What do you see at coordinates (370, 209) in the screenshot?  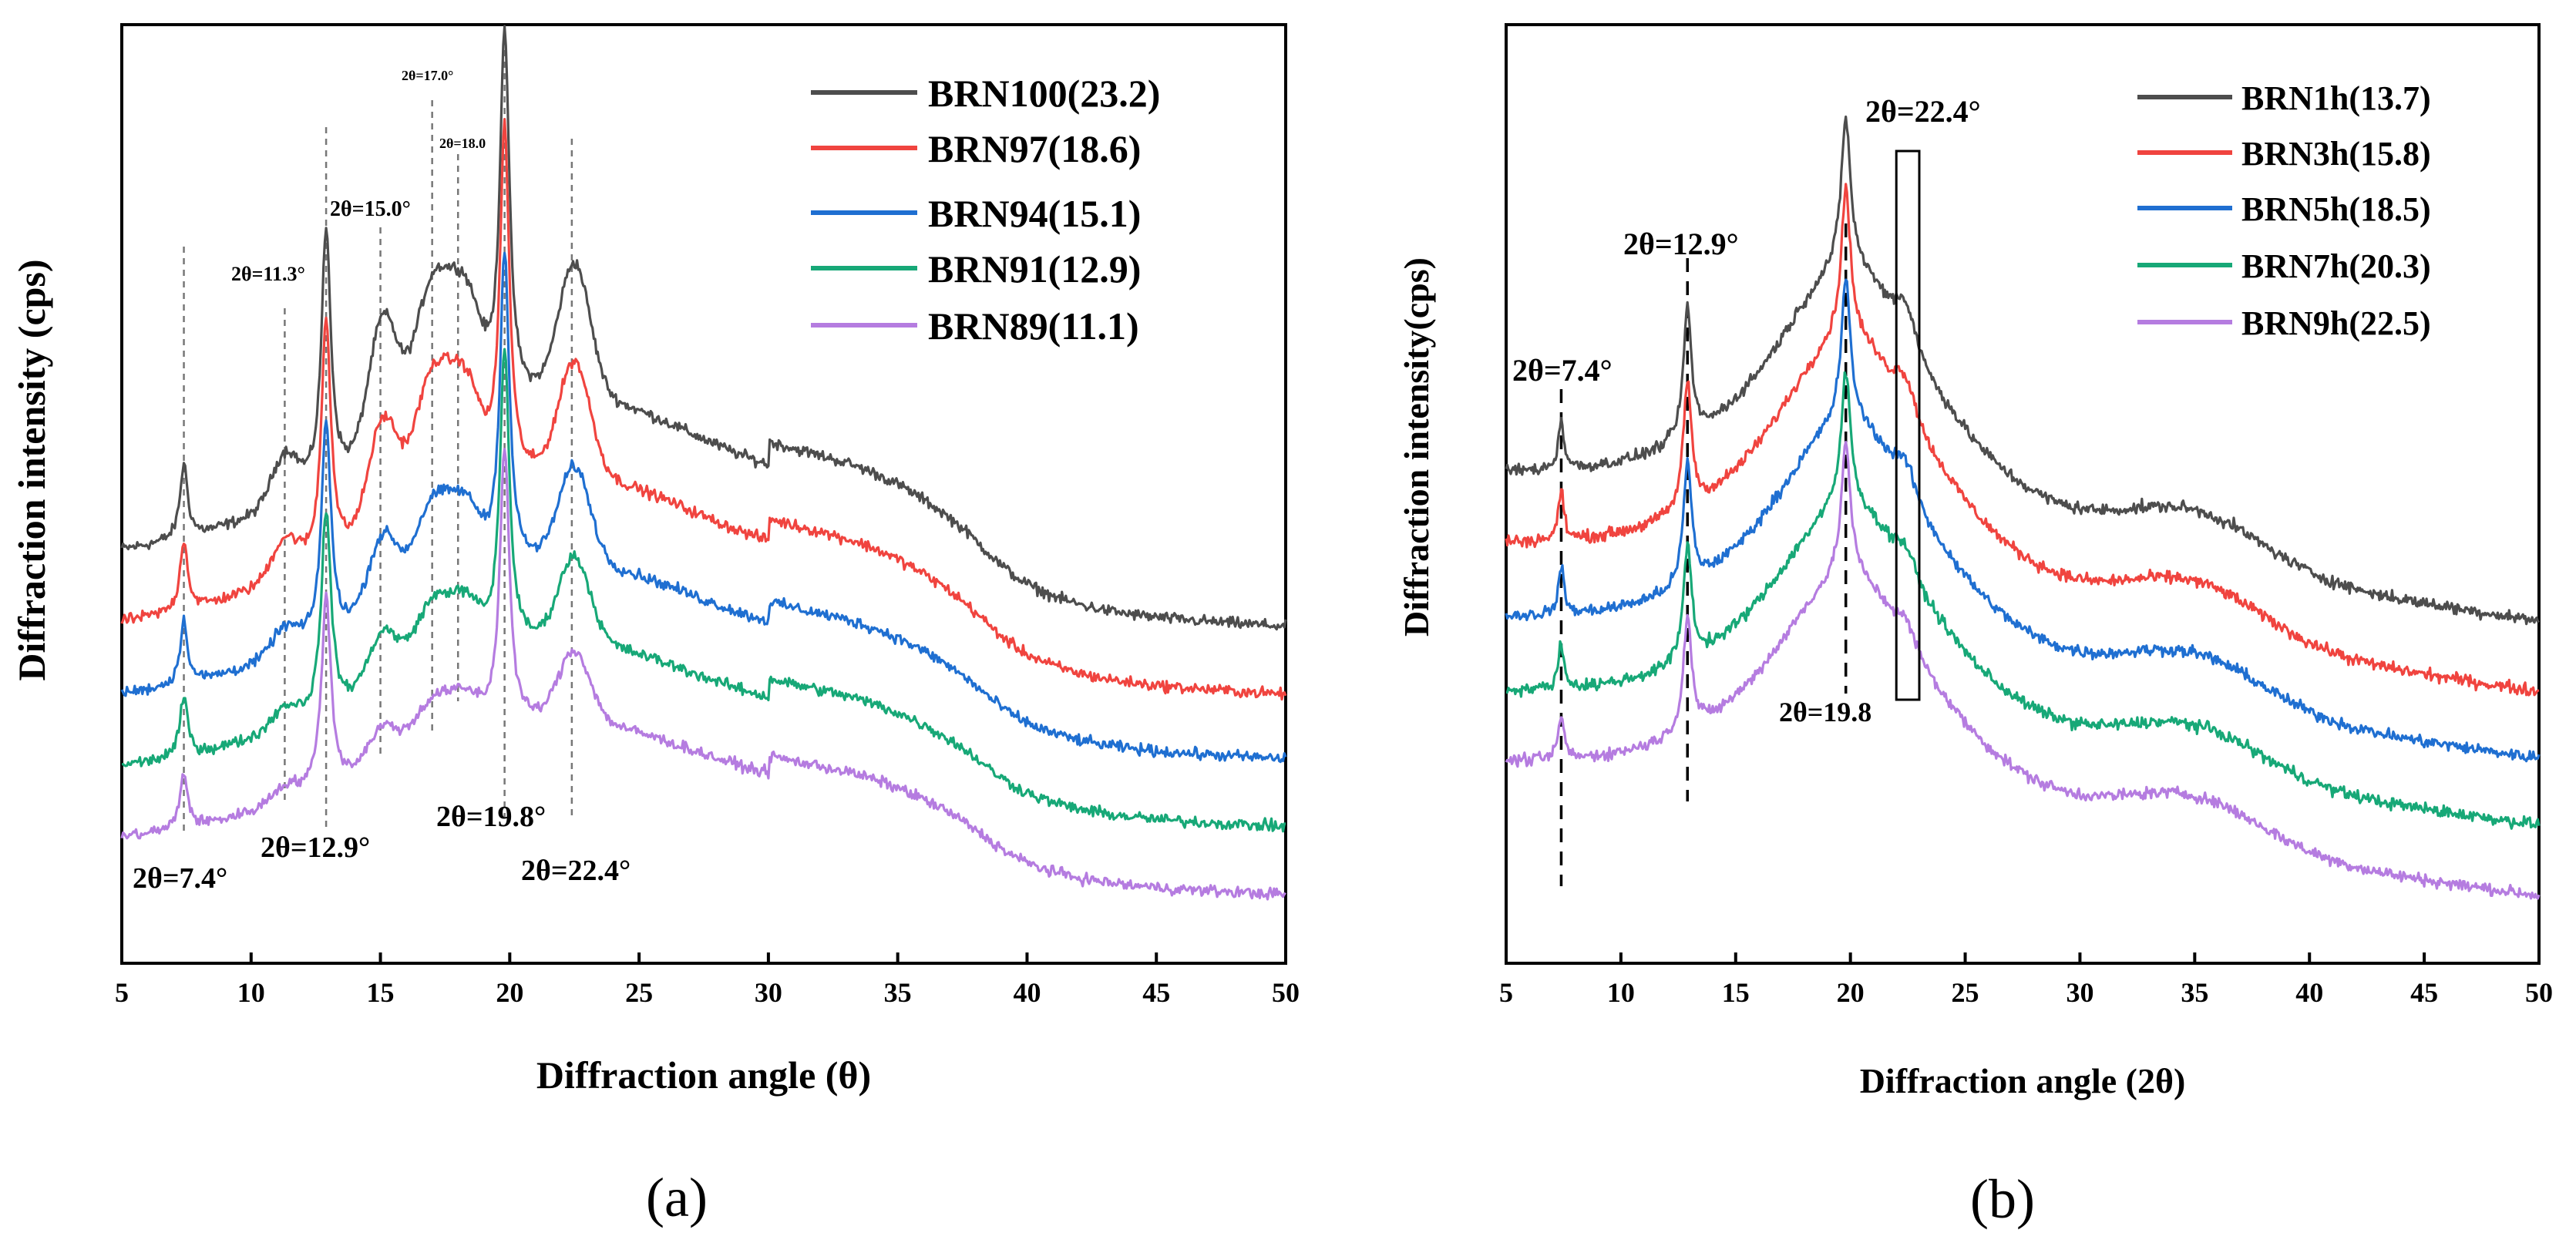 I see `annotation-a-15-0: 2θ=15.0°` at bounding box center [370, 209].